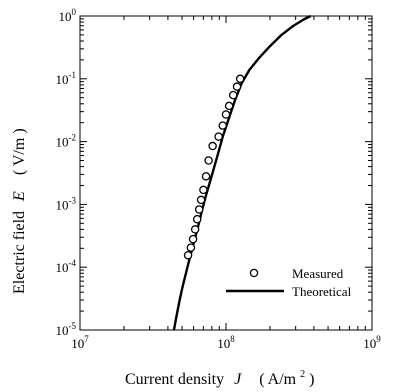  I want to click on x-axis-label-symbol: J, so click(238, 379).